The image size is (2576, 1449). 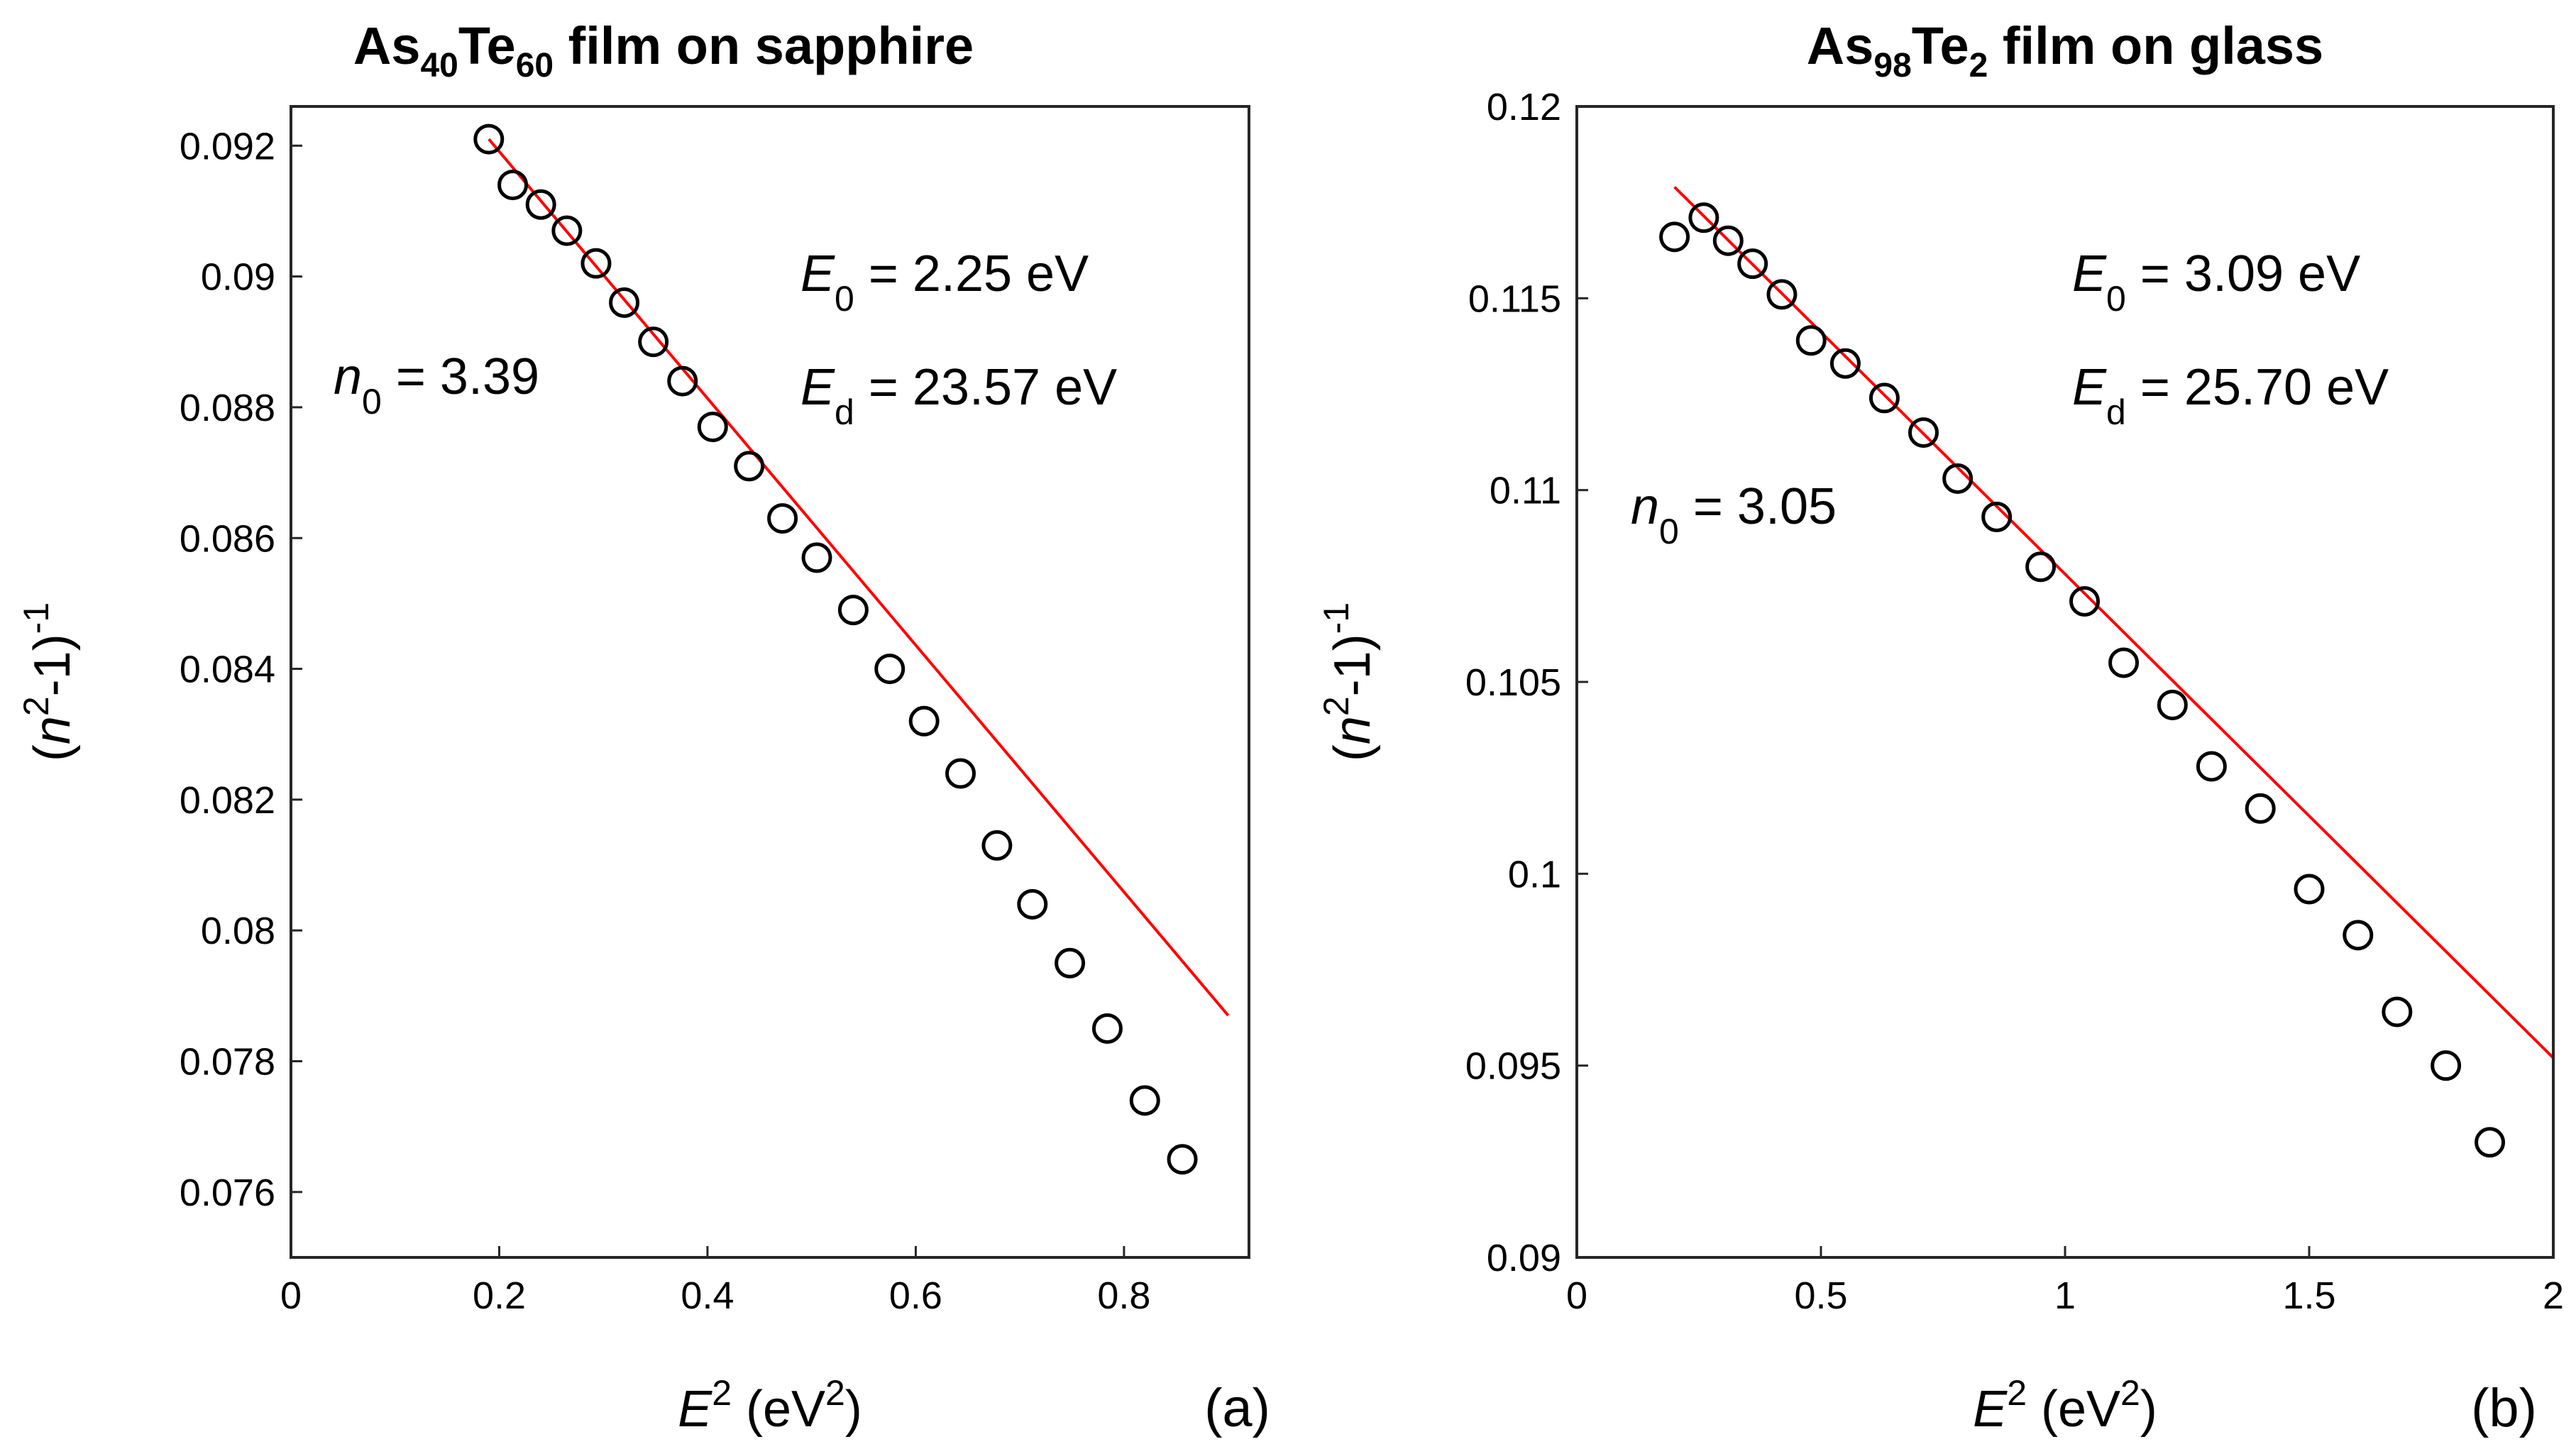 I want to click on y-tick-label: 0.095, so click(x=1513, y=1066).